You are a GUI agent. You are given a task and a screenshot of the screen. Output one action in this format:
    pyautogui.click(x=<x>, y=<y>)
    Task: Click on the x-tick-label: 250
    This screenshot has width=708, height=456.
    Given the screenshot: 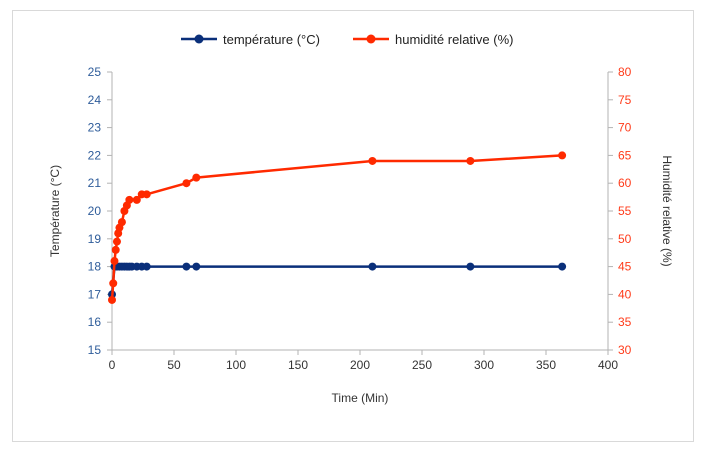 What is the action you would take?
    pyautogui.click(x=422, y=365)
    